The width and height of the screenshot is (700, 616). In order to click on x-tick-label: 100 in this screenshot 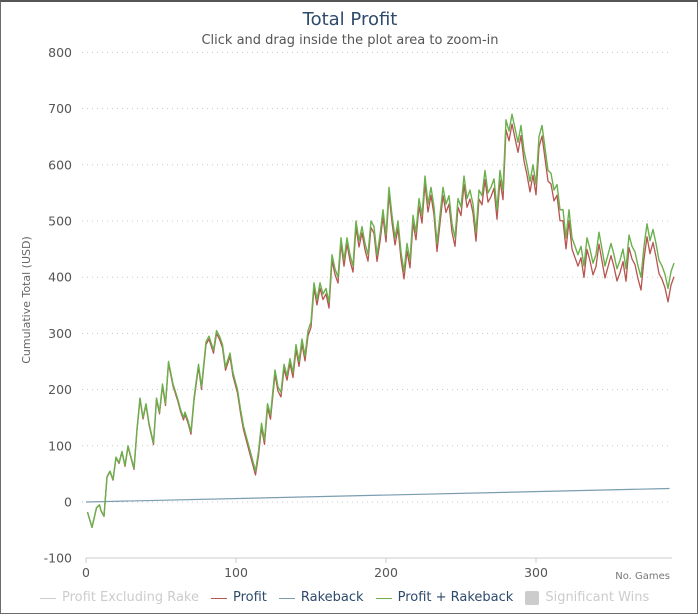, I will do `click(236, 572)`.